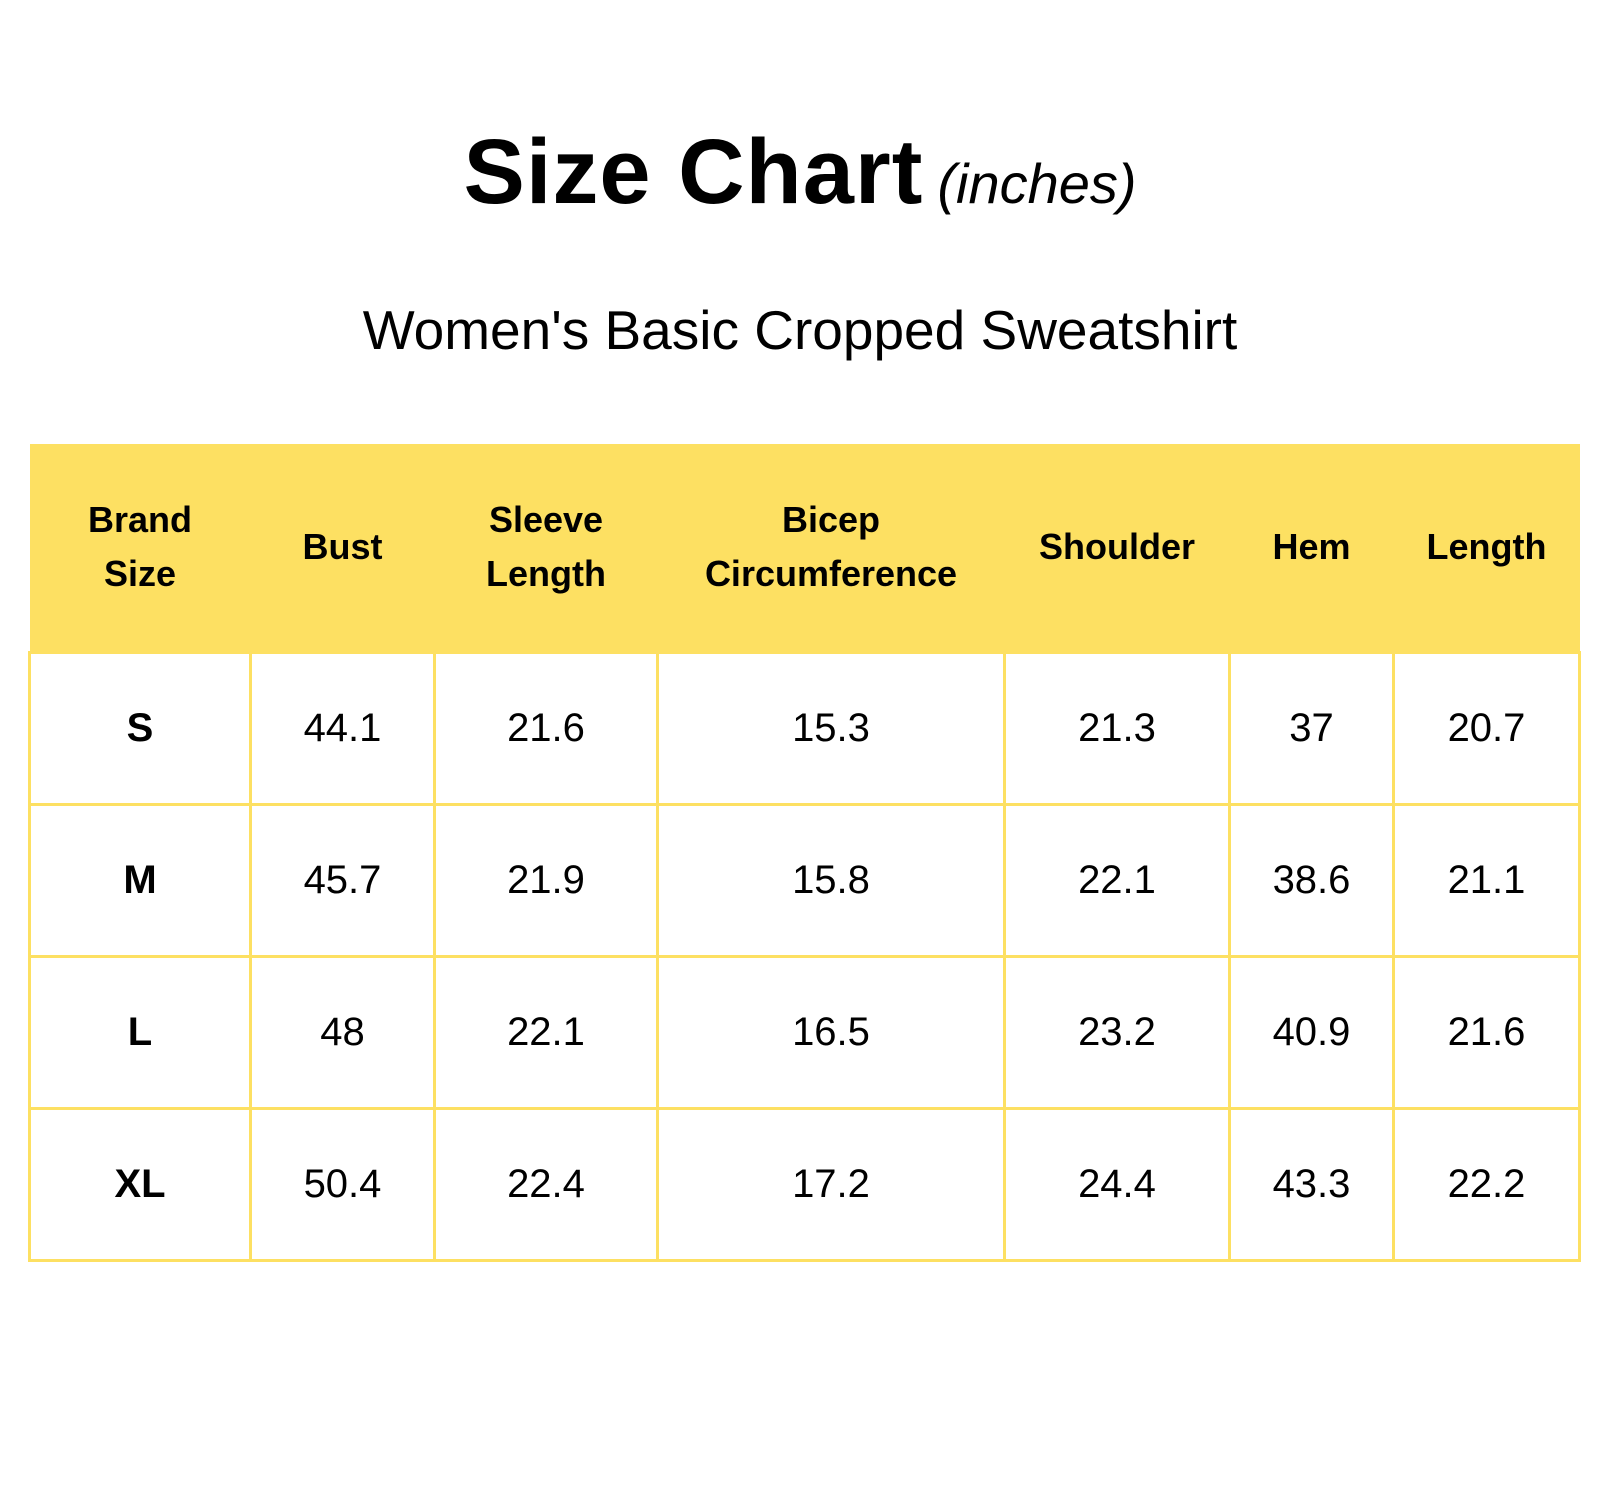 Image resolution: width=1600 pixels, height=1500 pixels. Describe the element at coordinates (140, 574) in the screenshot. I see `header-label-line: Size` at that location.